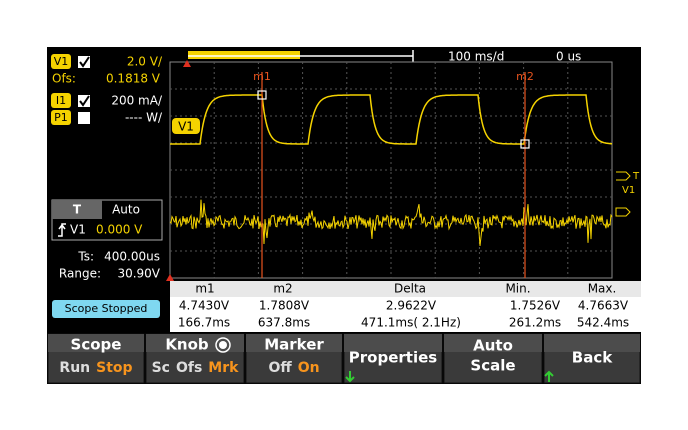 The image size is (688, 430). Describe the element at coordinates (74, 368) in the screenshot. I see `softkey-option: Run` at that location.